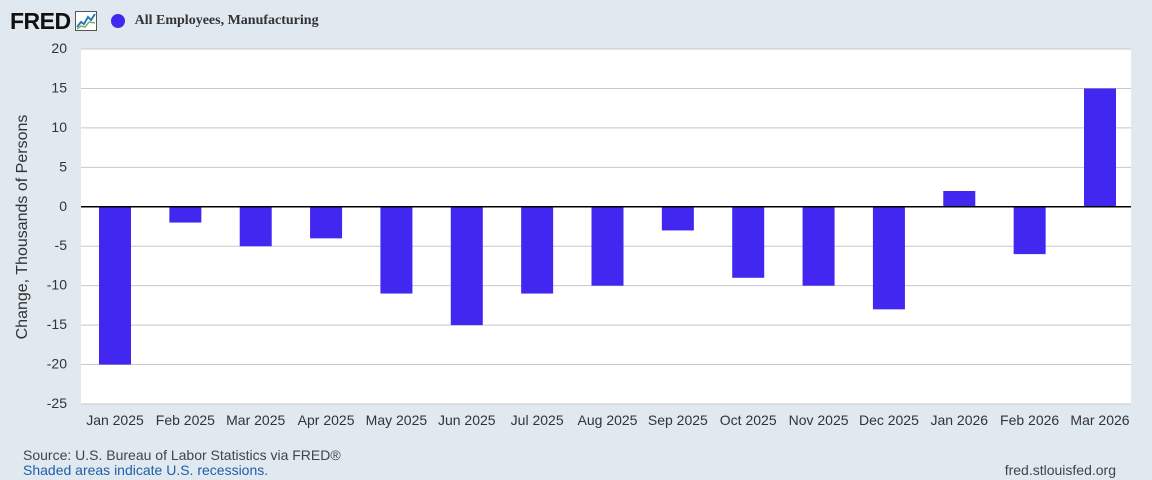  Describe the element at coordinates (57, 225) in the screenshot. I see `y-axis-ticks: 20 15 10 5 0 -5 -10 -15 -20 -25` at that location.